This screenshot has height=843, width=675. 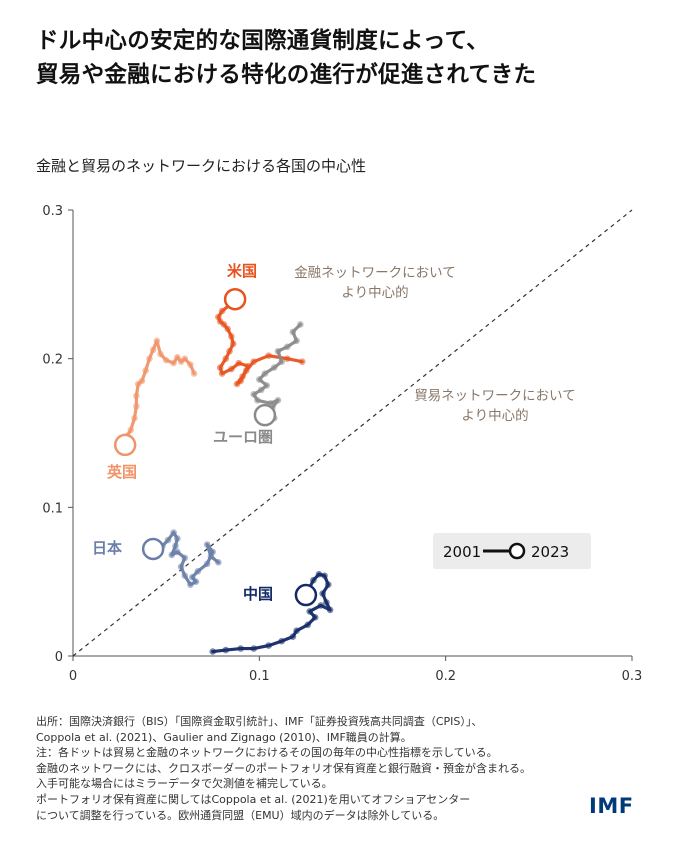 I want to click on y-tick-label: 0.2, so click(x=52, y=360).